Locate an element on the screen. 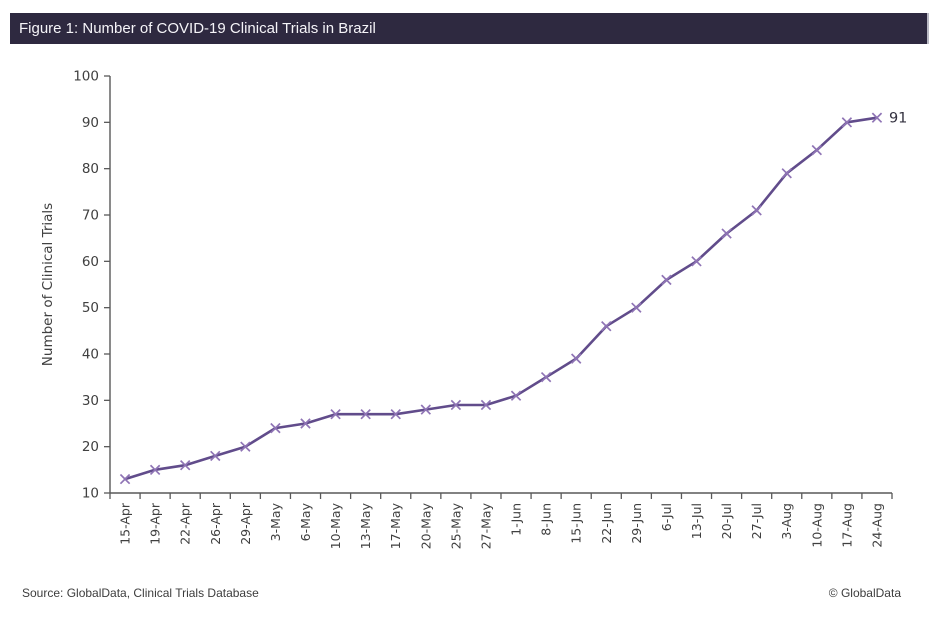 The image size is (942, 634). x-tick-label: 22-Apr is located at coordinates (185, 523).